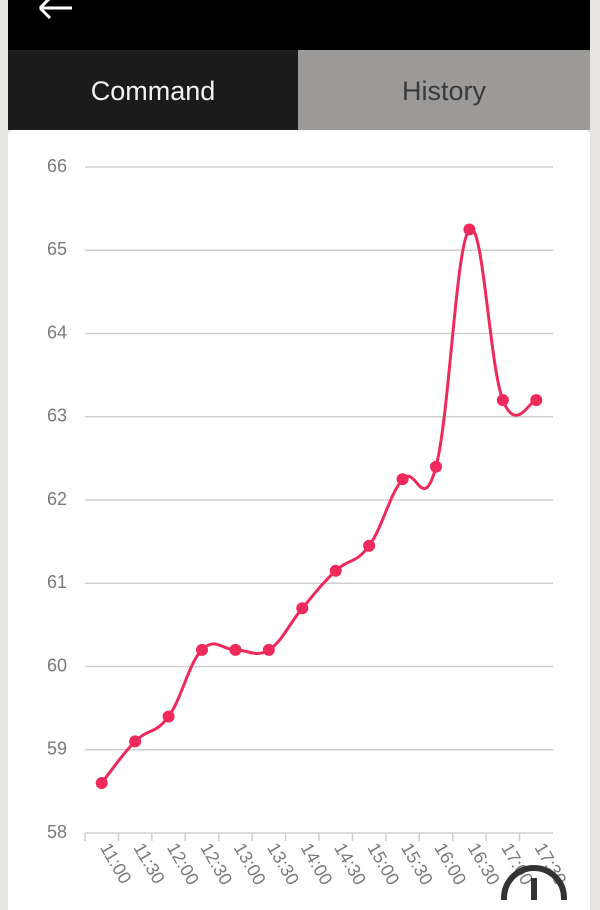  I want to click on x-tick-label: 11:30, so click(149, 863).